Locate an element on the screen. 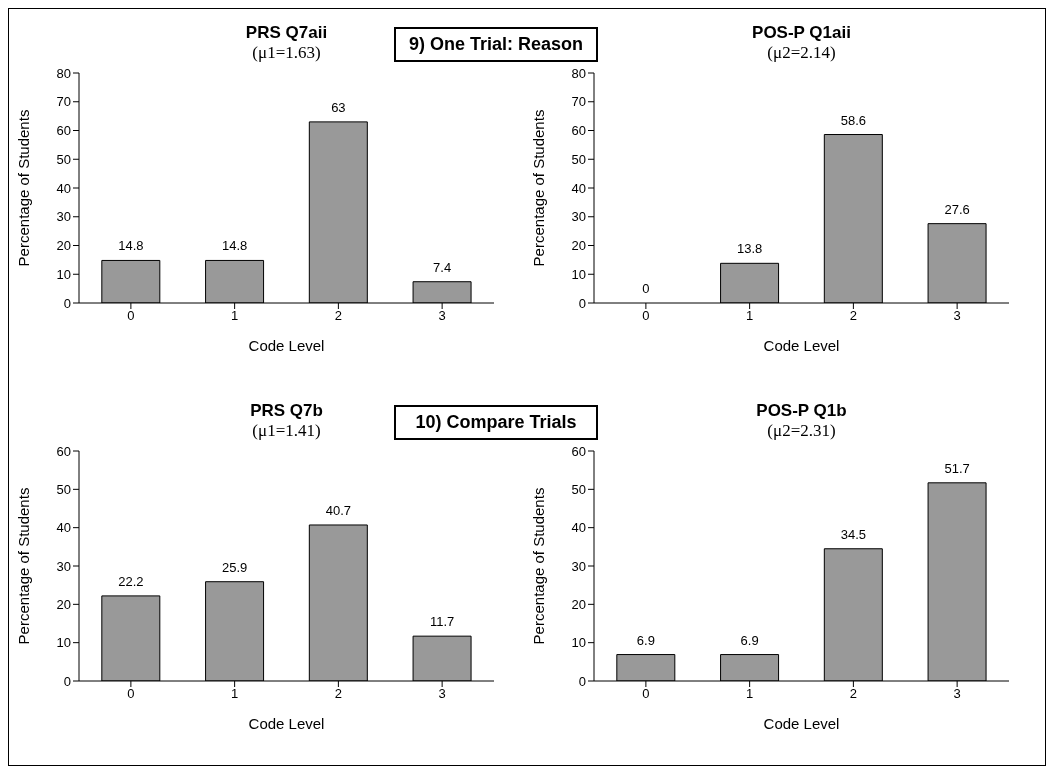 The height and width of the screenshot is (772, 1059). data-label: 58.6 is located at coordinates (853, 120).